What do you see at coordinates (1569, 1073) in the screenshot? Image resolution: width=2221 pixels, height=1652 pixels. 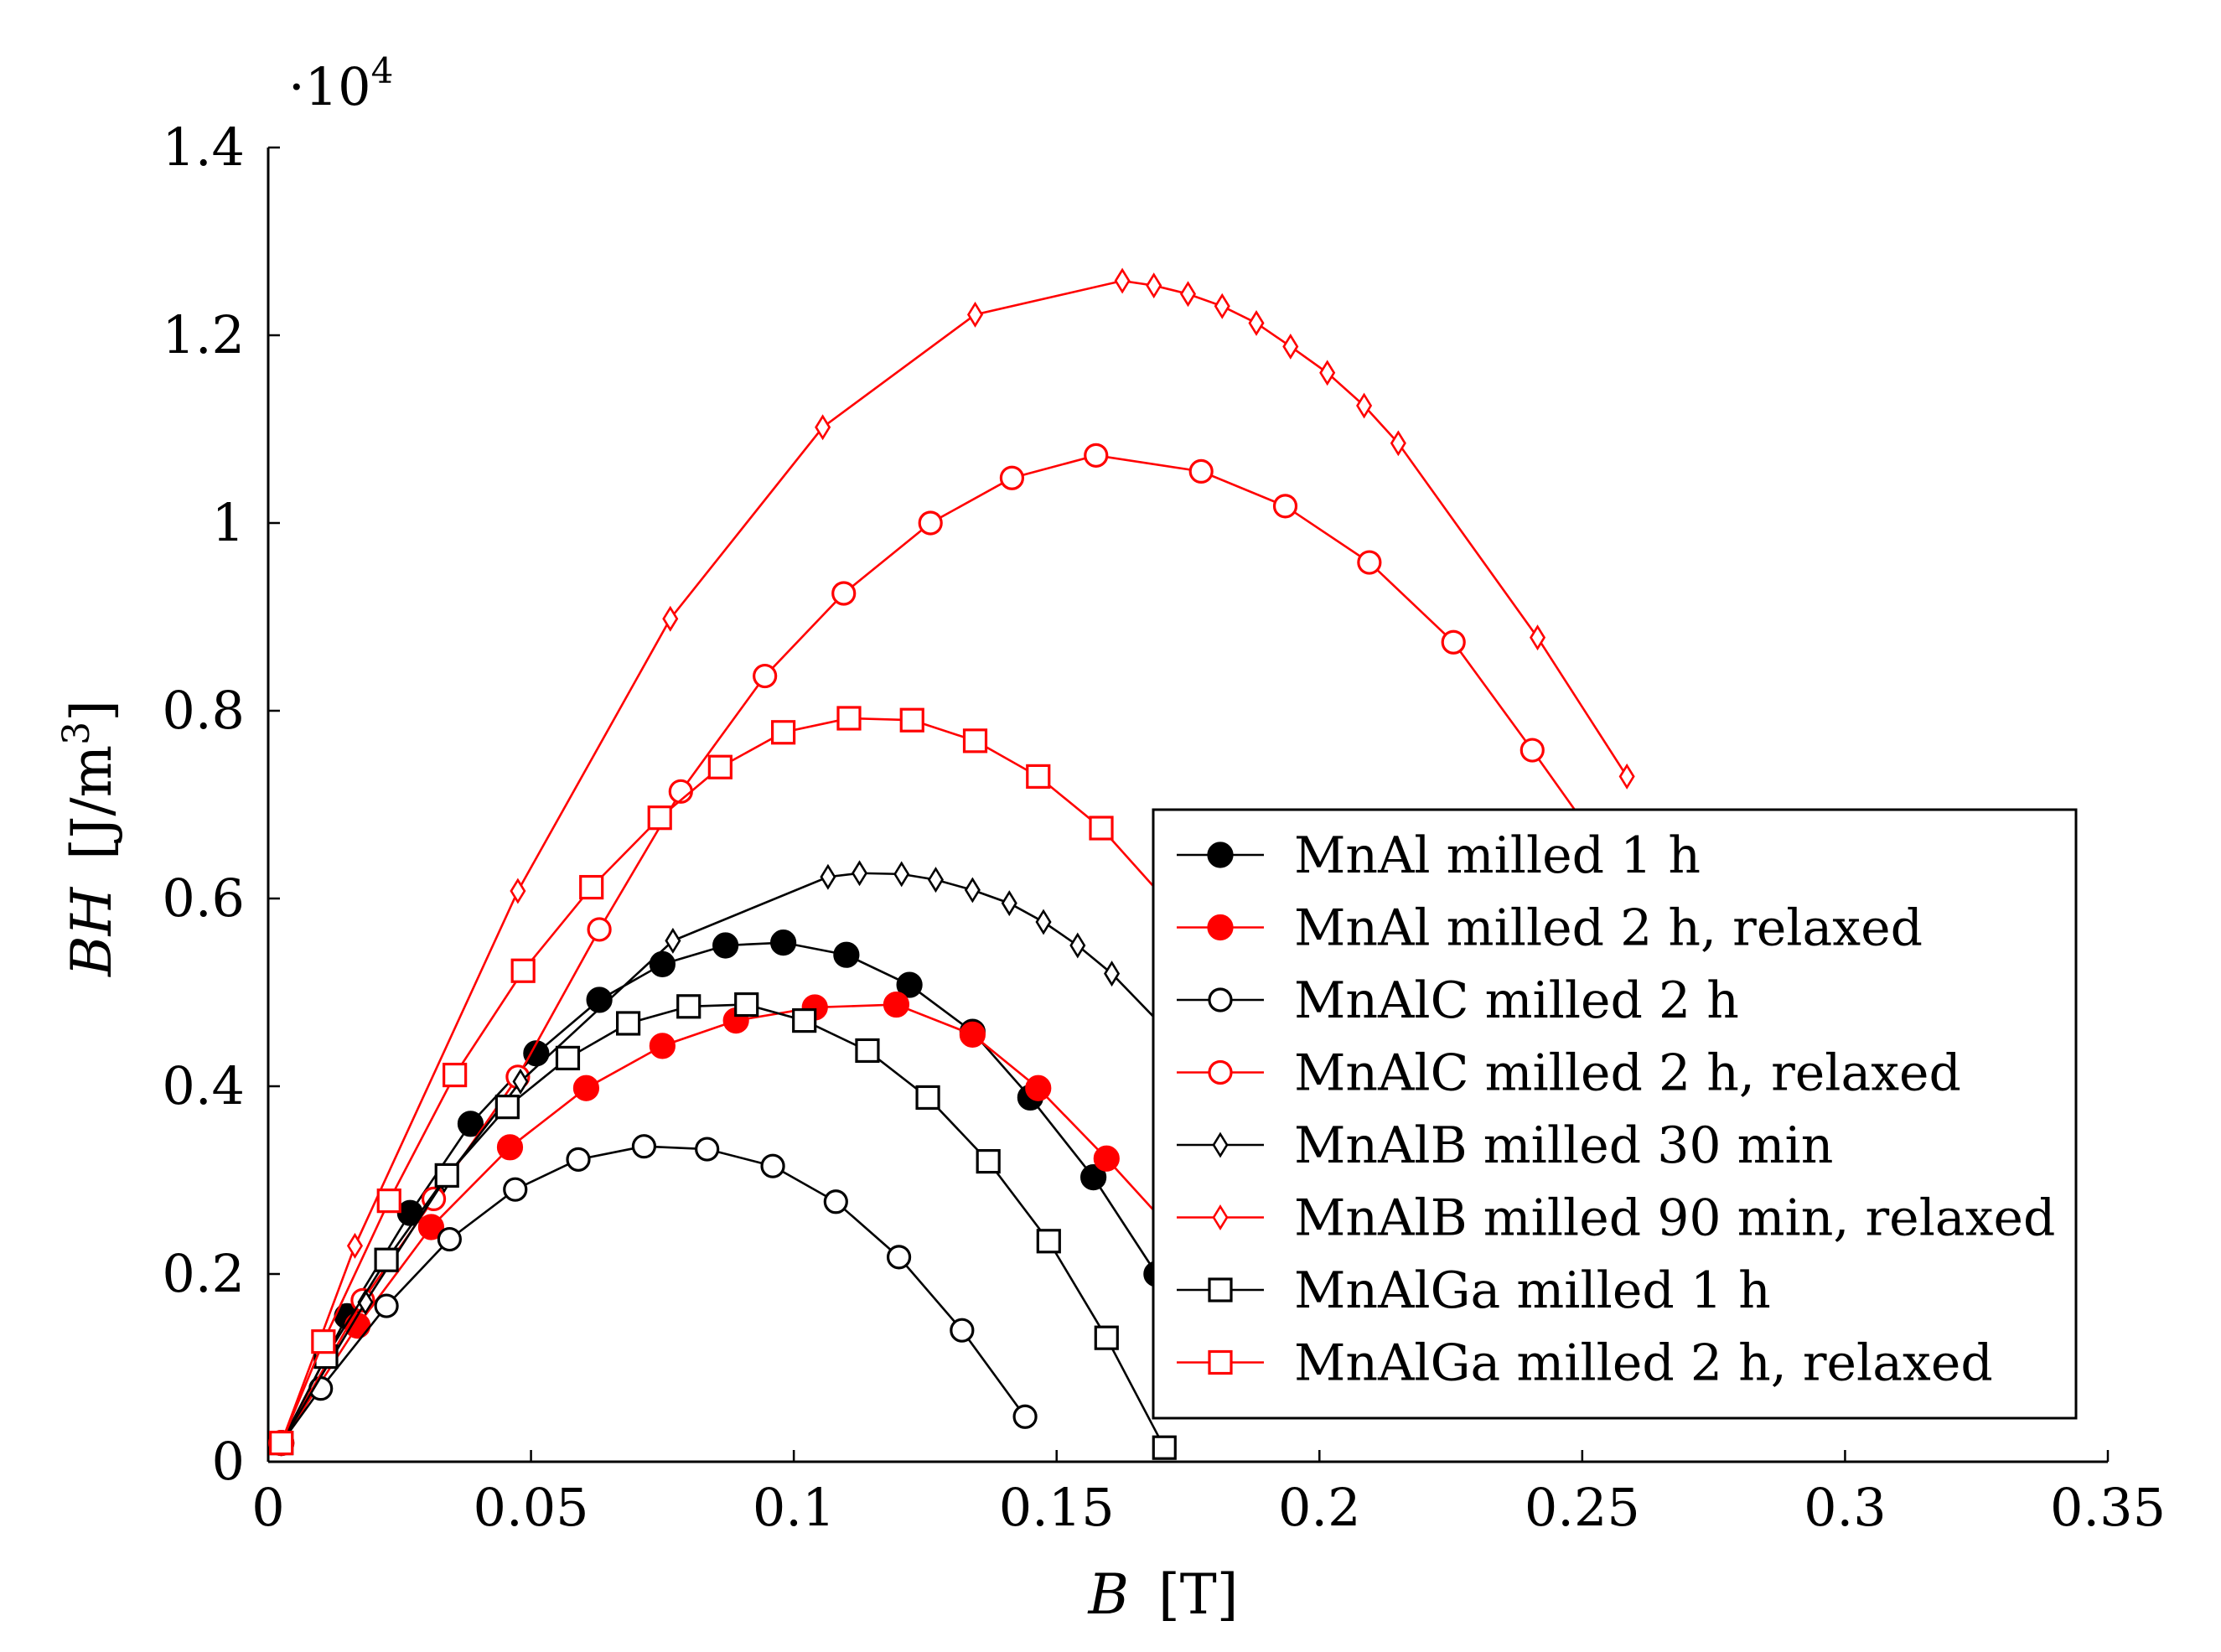 I see `legend-entry-4: MnAlC milled 2 h, relaxed` at bounding box center [1569, 1073].